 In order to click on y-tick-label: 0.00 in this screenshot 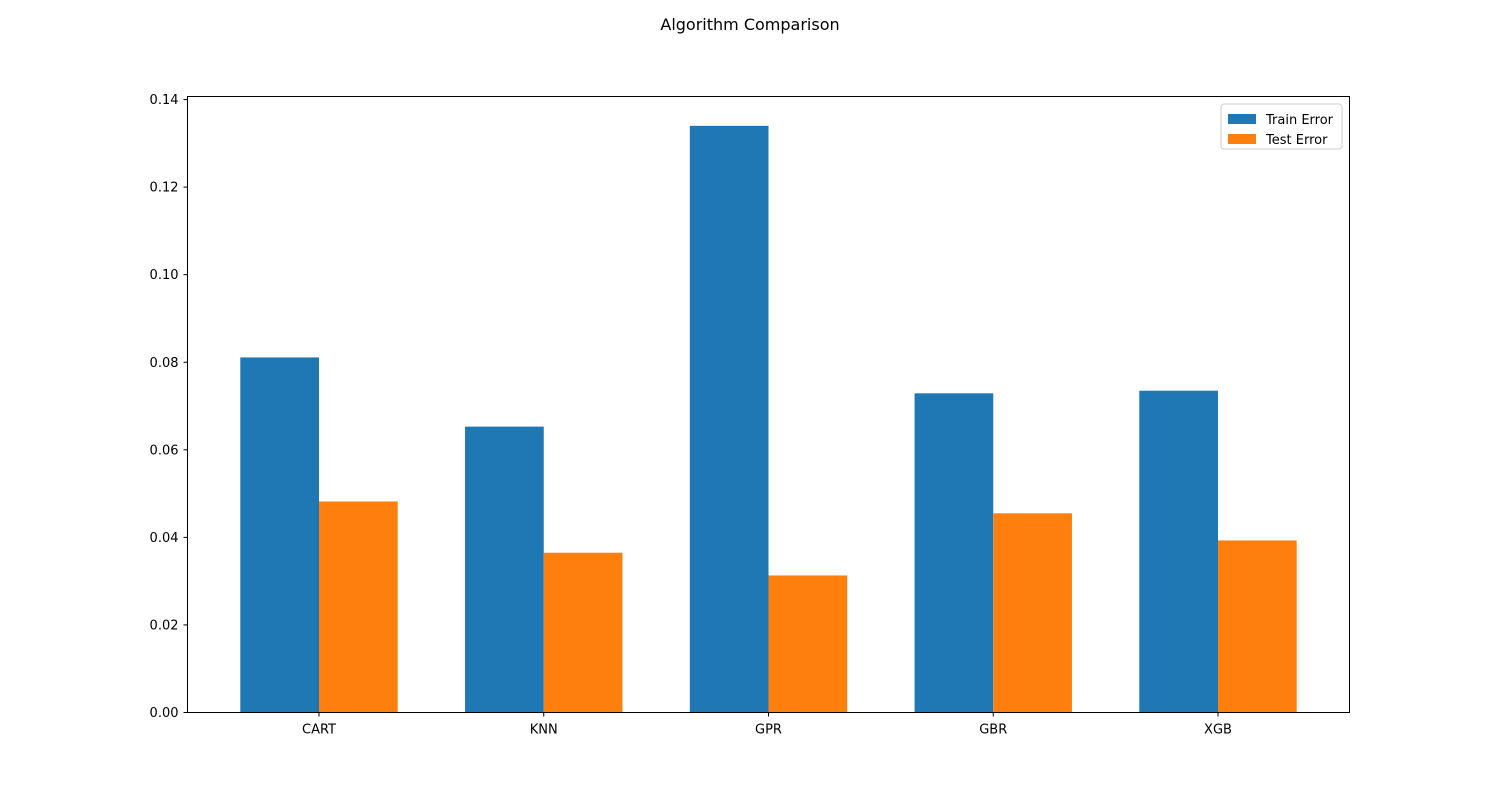, I will do `click(164, 713)`.